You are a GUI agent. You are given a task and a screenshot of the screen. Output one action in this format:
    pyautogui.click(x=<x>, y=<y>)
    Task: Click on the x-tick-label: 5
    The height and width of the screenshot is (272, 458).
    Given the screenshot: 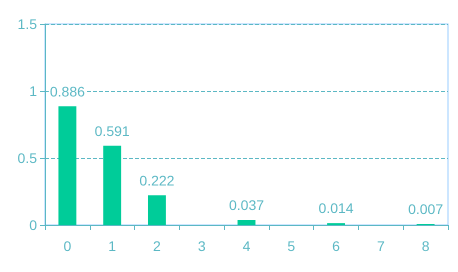 What is the action you would take?
    pyautogui.click(x=291, y=246)
    